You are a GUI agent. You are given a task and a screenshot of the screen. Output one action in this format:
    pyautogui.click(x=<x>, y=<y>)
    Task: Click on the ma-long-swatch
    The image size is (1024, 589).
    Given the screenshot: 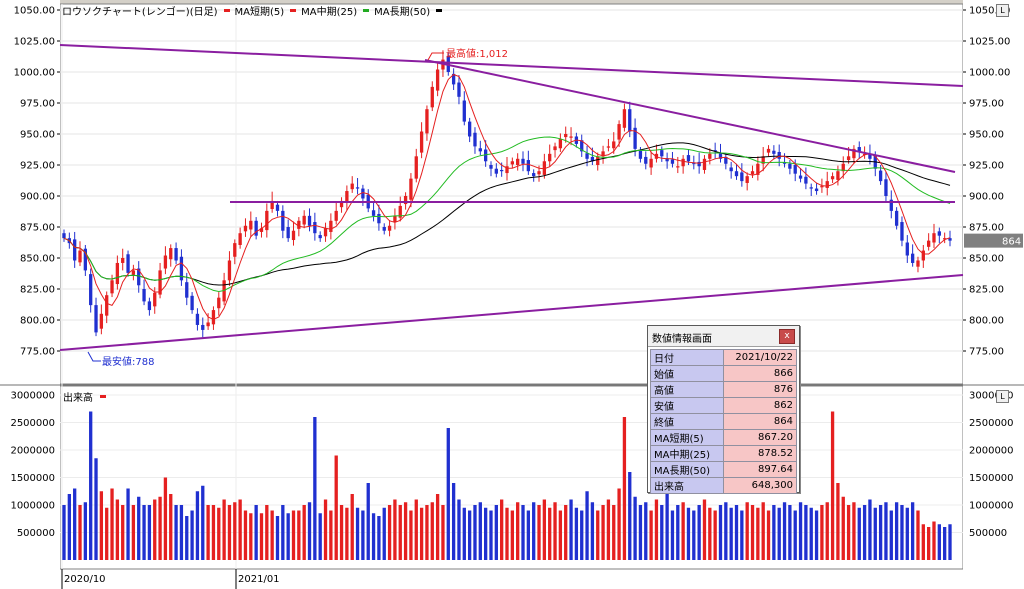 What is the action you would take?
    pyautogui.click(x=366, y=10)
    